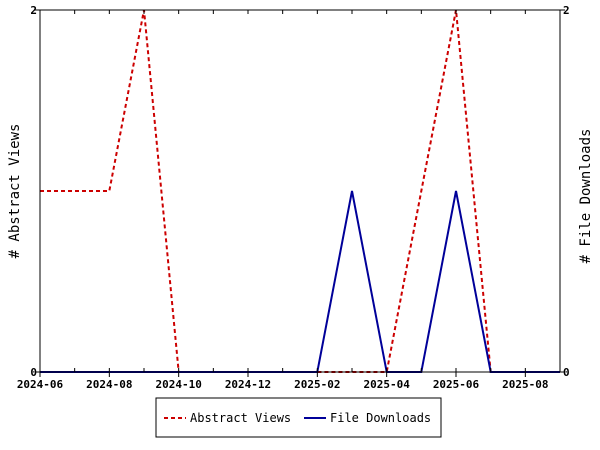 This screenshot has width=600, height=450. I want to click on y-left-tick-label: 2, so click(33, 10).